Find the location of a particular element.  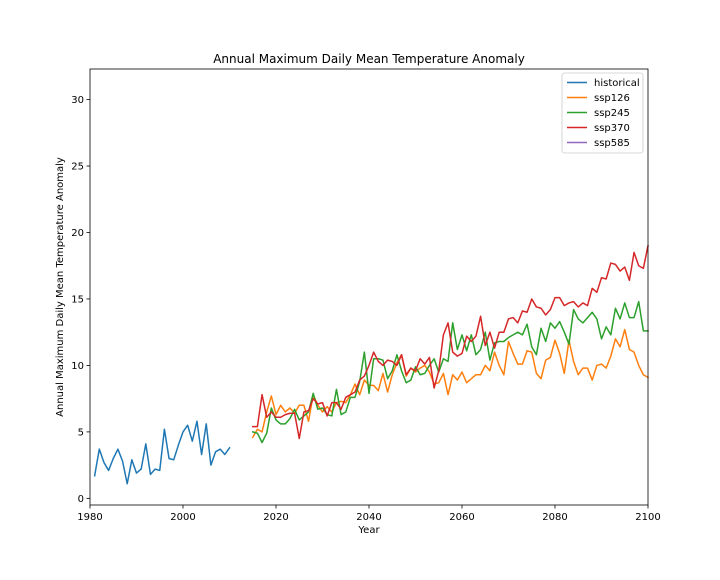

y-tick-label: 25 is located at coordinates (77, 167).